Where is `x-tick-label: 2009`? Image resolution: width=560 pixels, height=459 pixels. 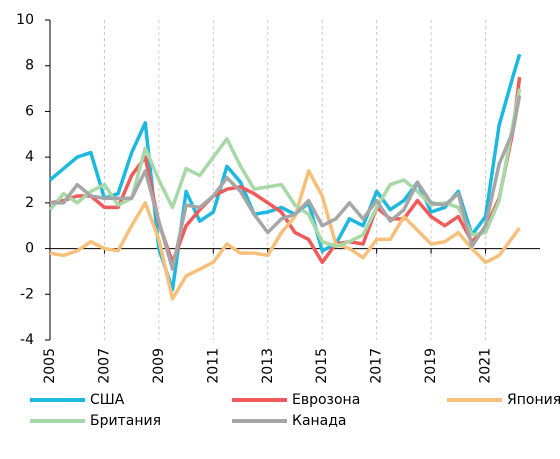 x-tick-label: 2009 is located at coordinates (159, 366).